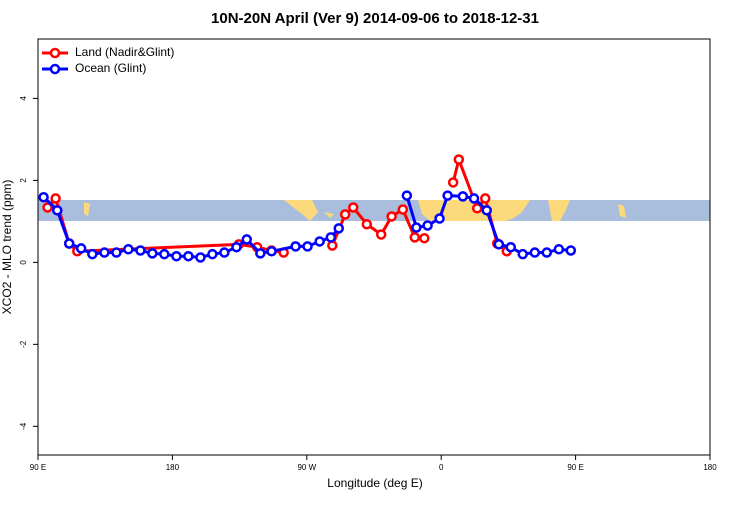  What do you see at coordinates (374, 210) in the screenshot?
I see `map-strip` at bounding box center [374, 210].